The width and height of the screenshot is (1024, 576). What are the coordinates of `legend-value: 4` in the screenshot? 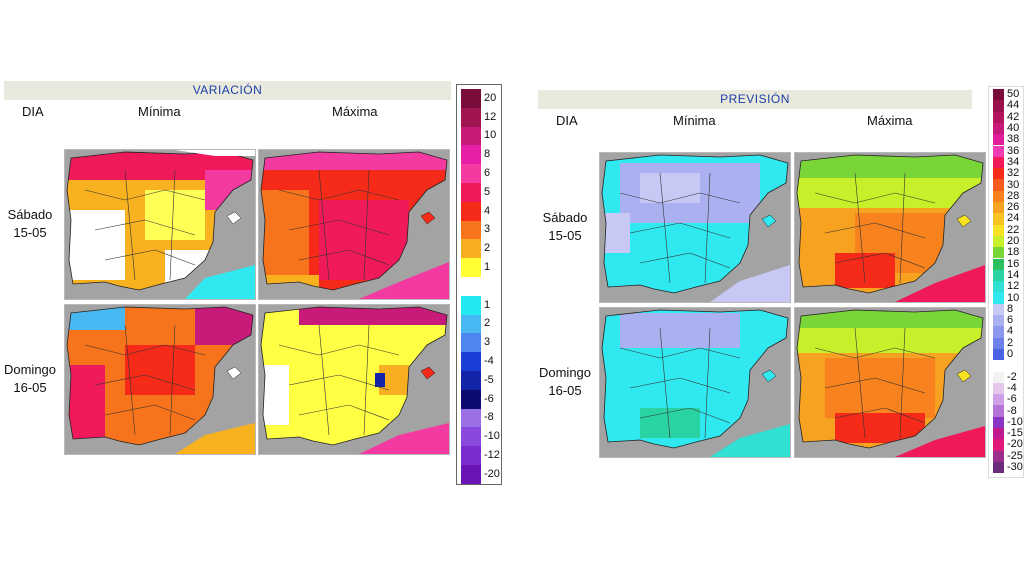 It's located at (487, 210).